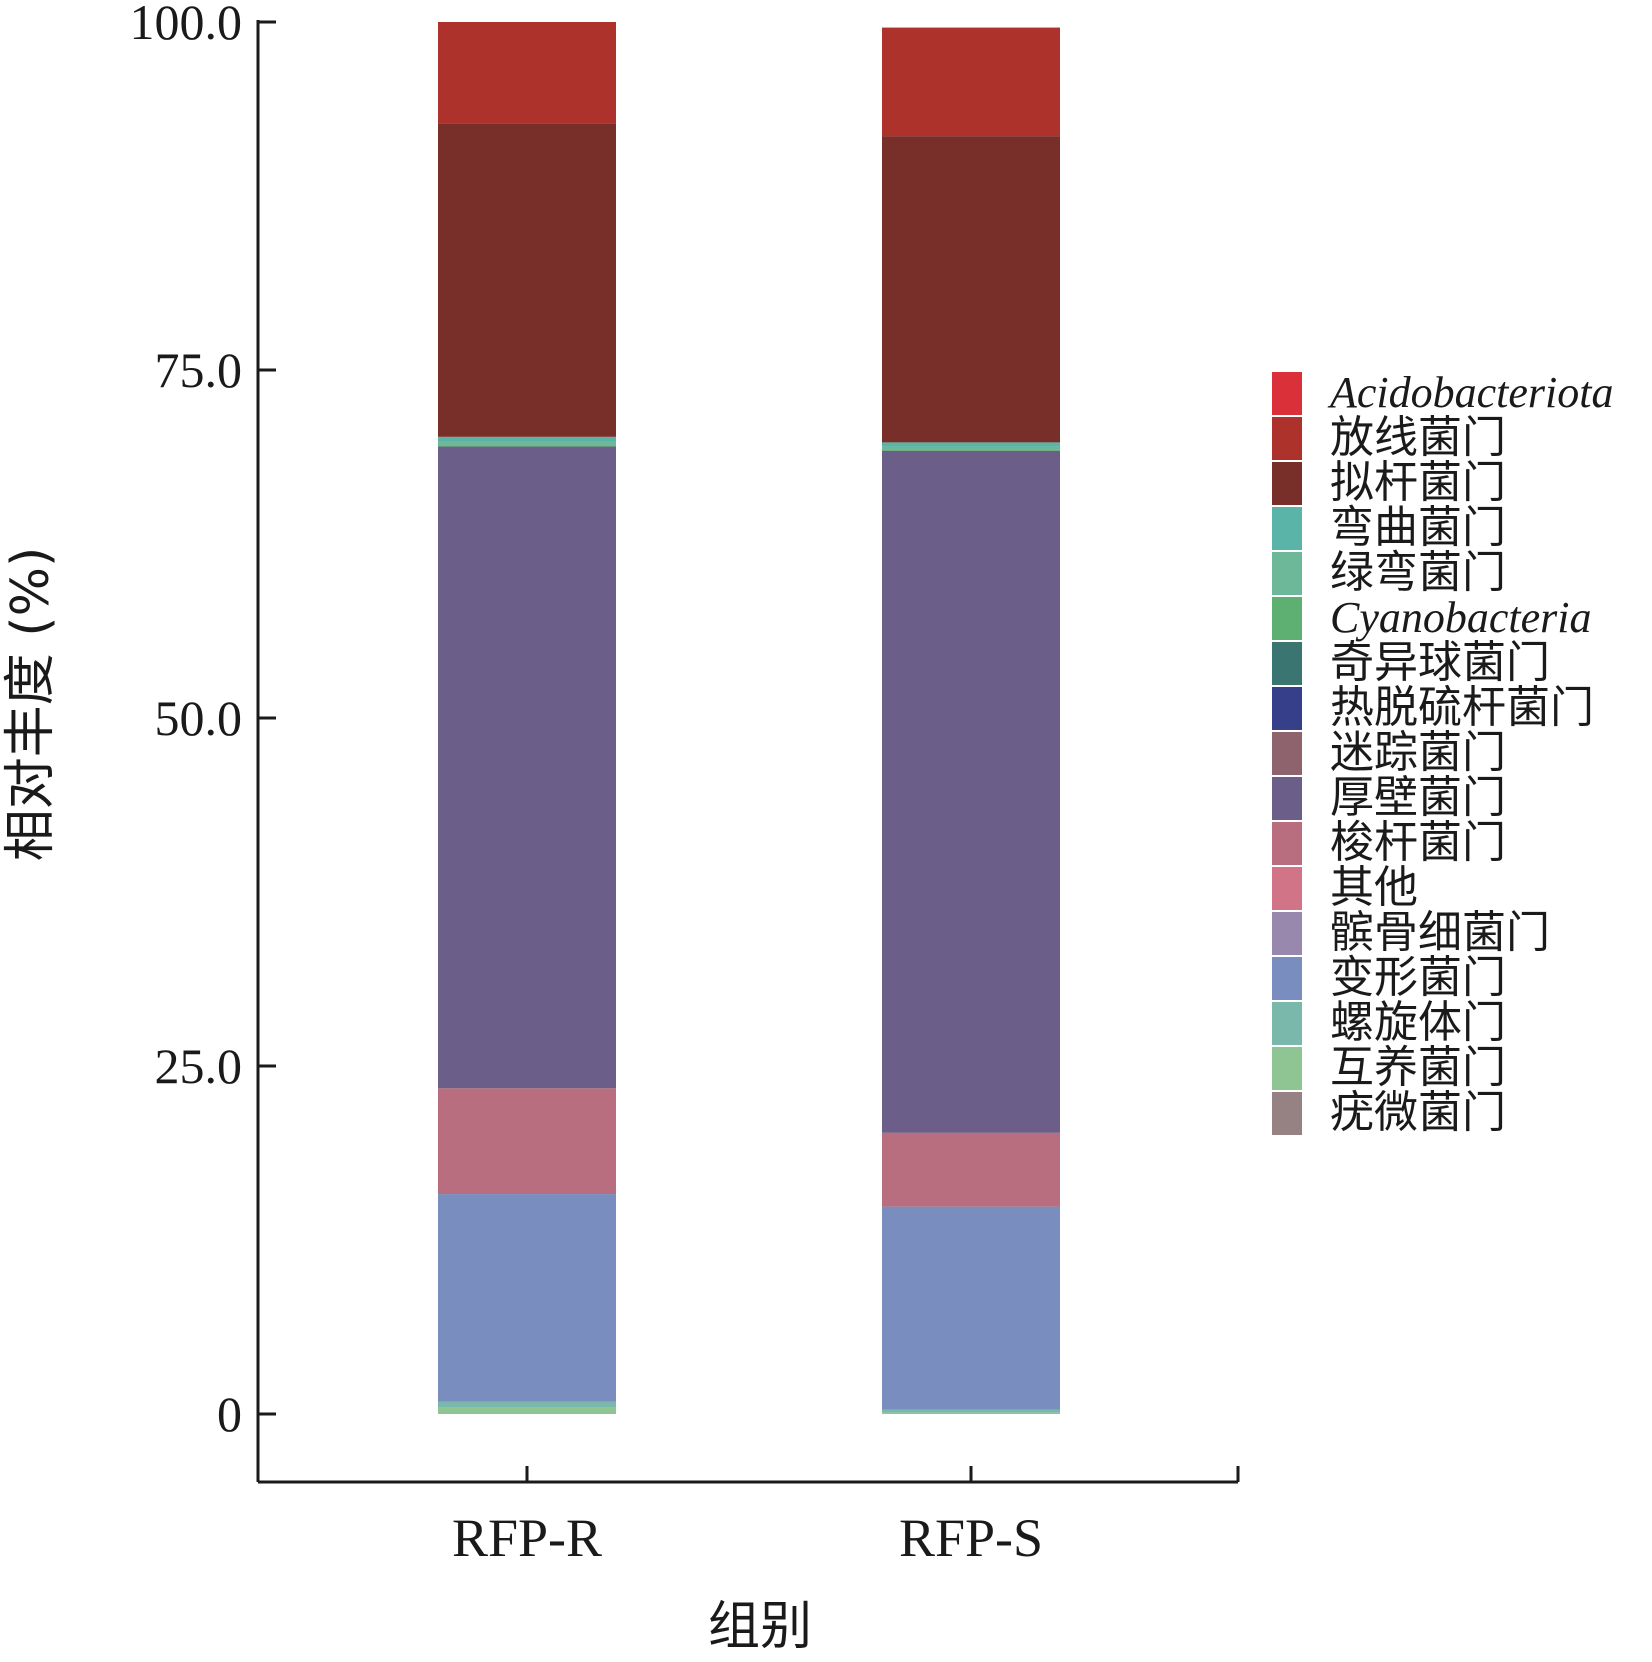  I want to click on legend-label: 疣微菌门, so click(1418, 1112).